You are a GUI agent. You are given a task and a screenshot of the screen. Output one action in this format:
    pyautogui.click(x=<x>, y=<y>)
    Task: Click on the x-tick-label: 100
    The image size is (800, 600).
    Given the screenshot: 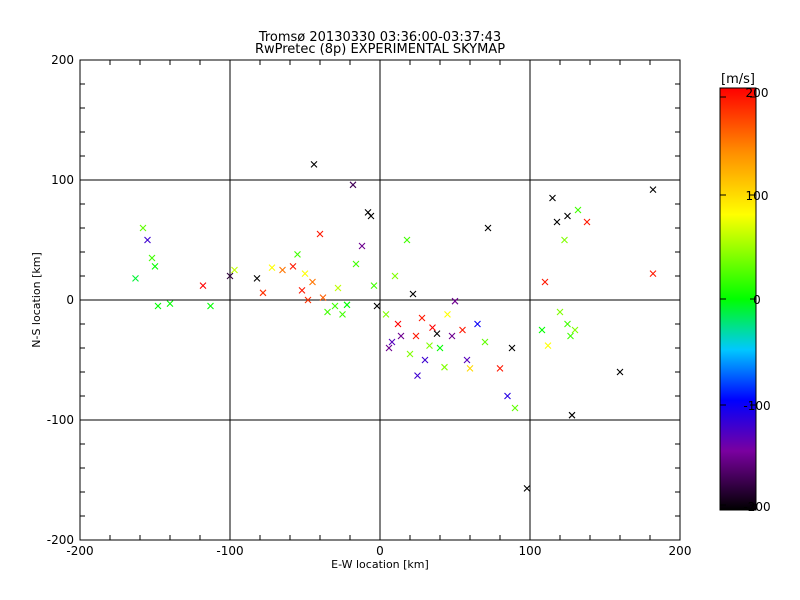 What is the action you would take?
    pyautogui.click(x=530, y=551)
    